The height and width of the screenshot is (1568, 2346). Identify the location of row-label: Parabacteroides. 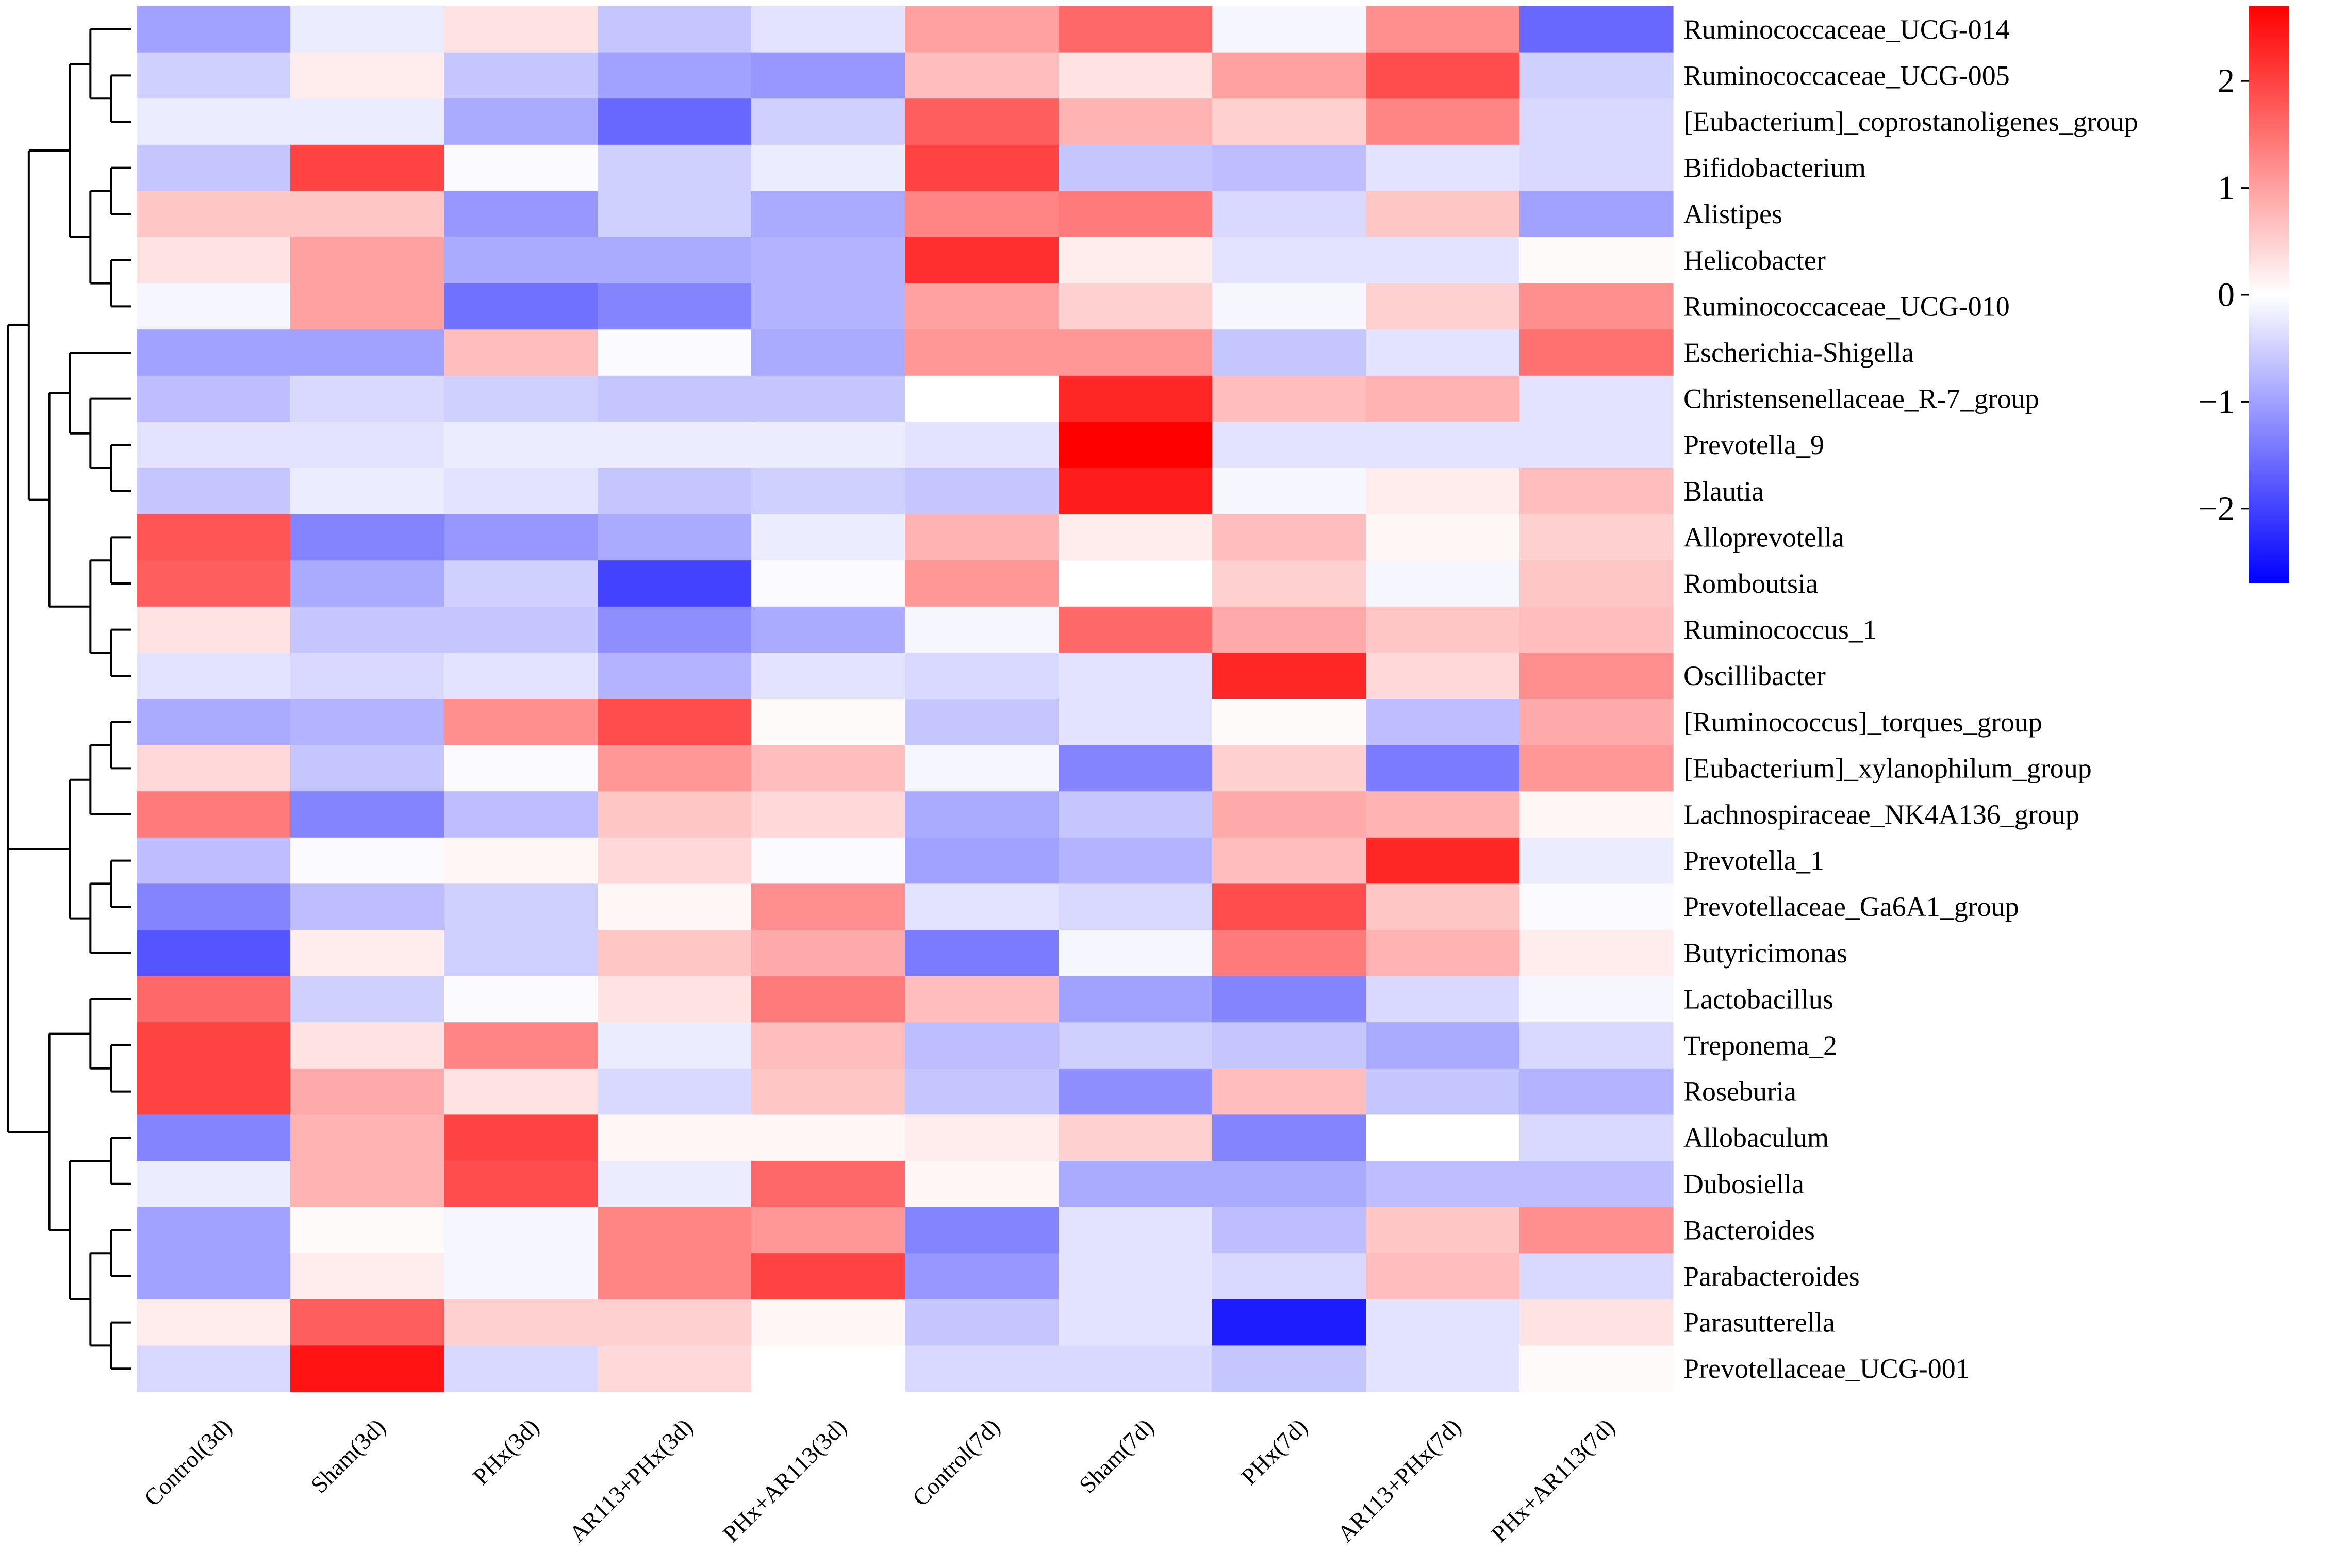
(1772, 1277).